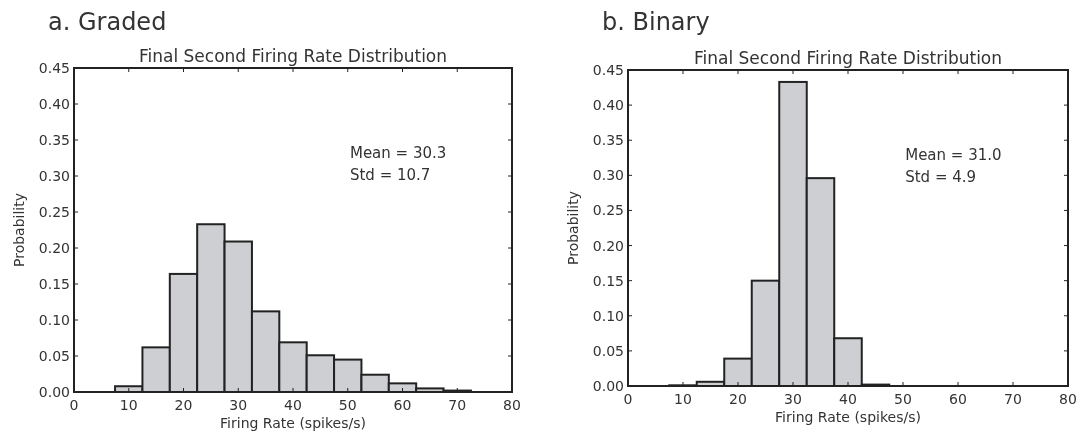  Describe the element at coordinates (953, 155) in the screenshot. I see `annotation: Mean = 31.0` at that location.